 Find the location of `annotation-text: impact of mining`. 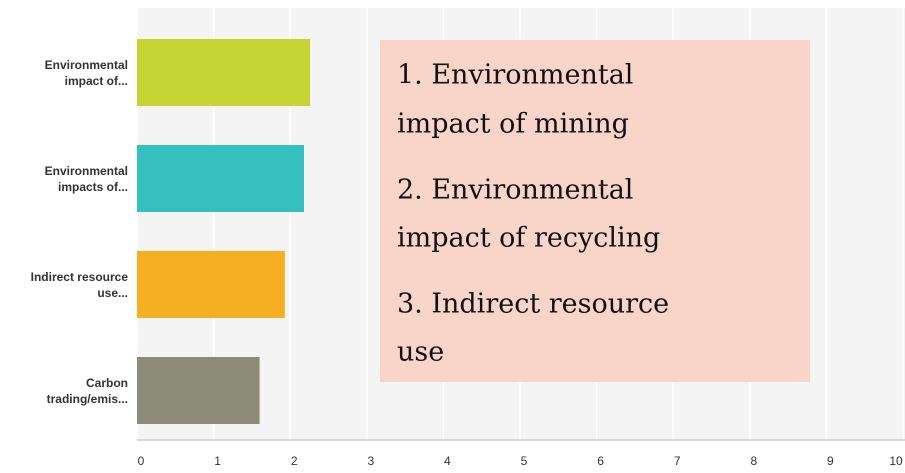

annotation-text: impact of mining is located at coordinates (513, 124).